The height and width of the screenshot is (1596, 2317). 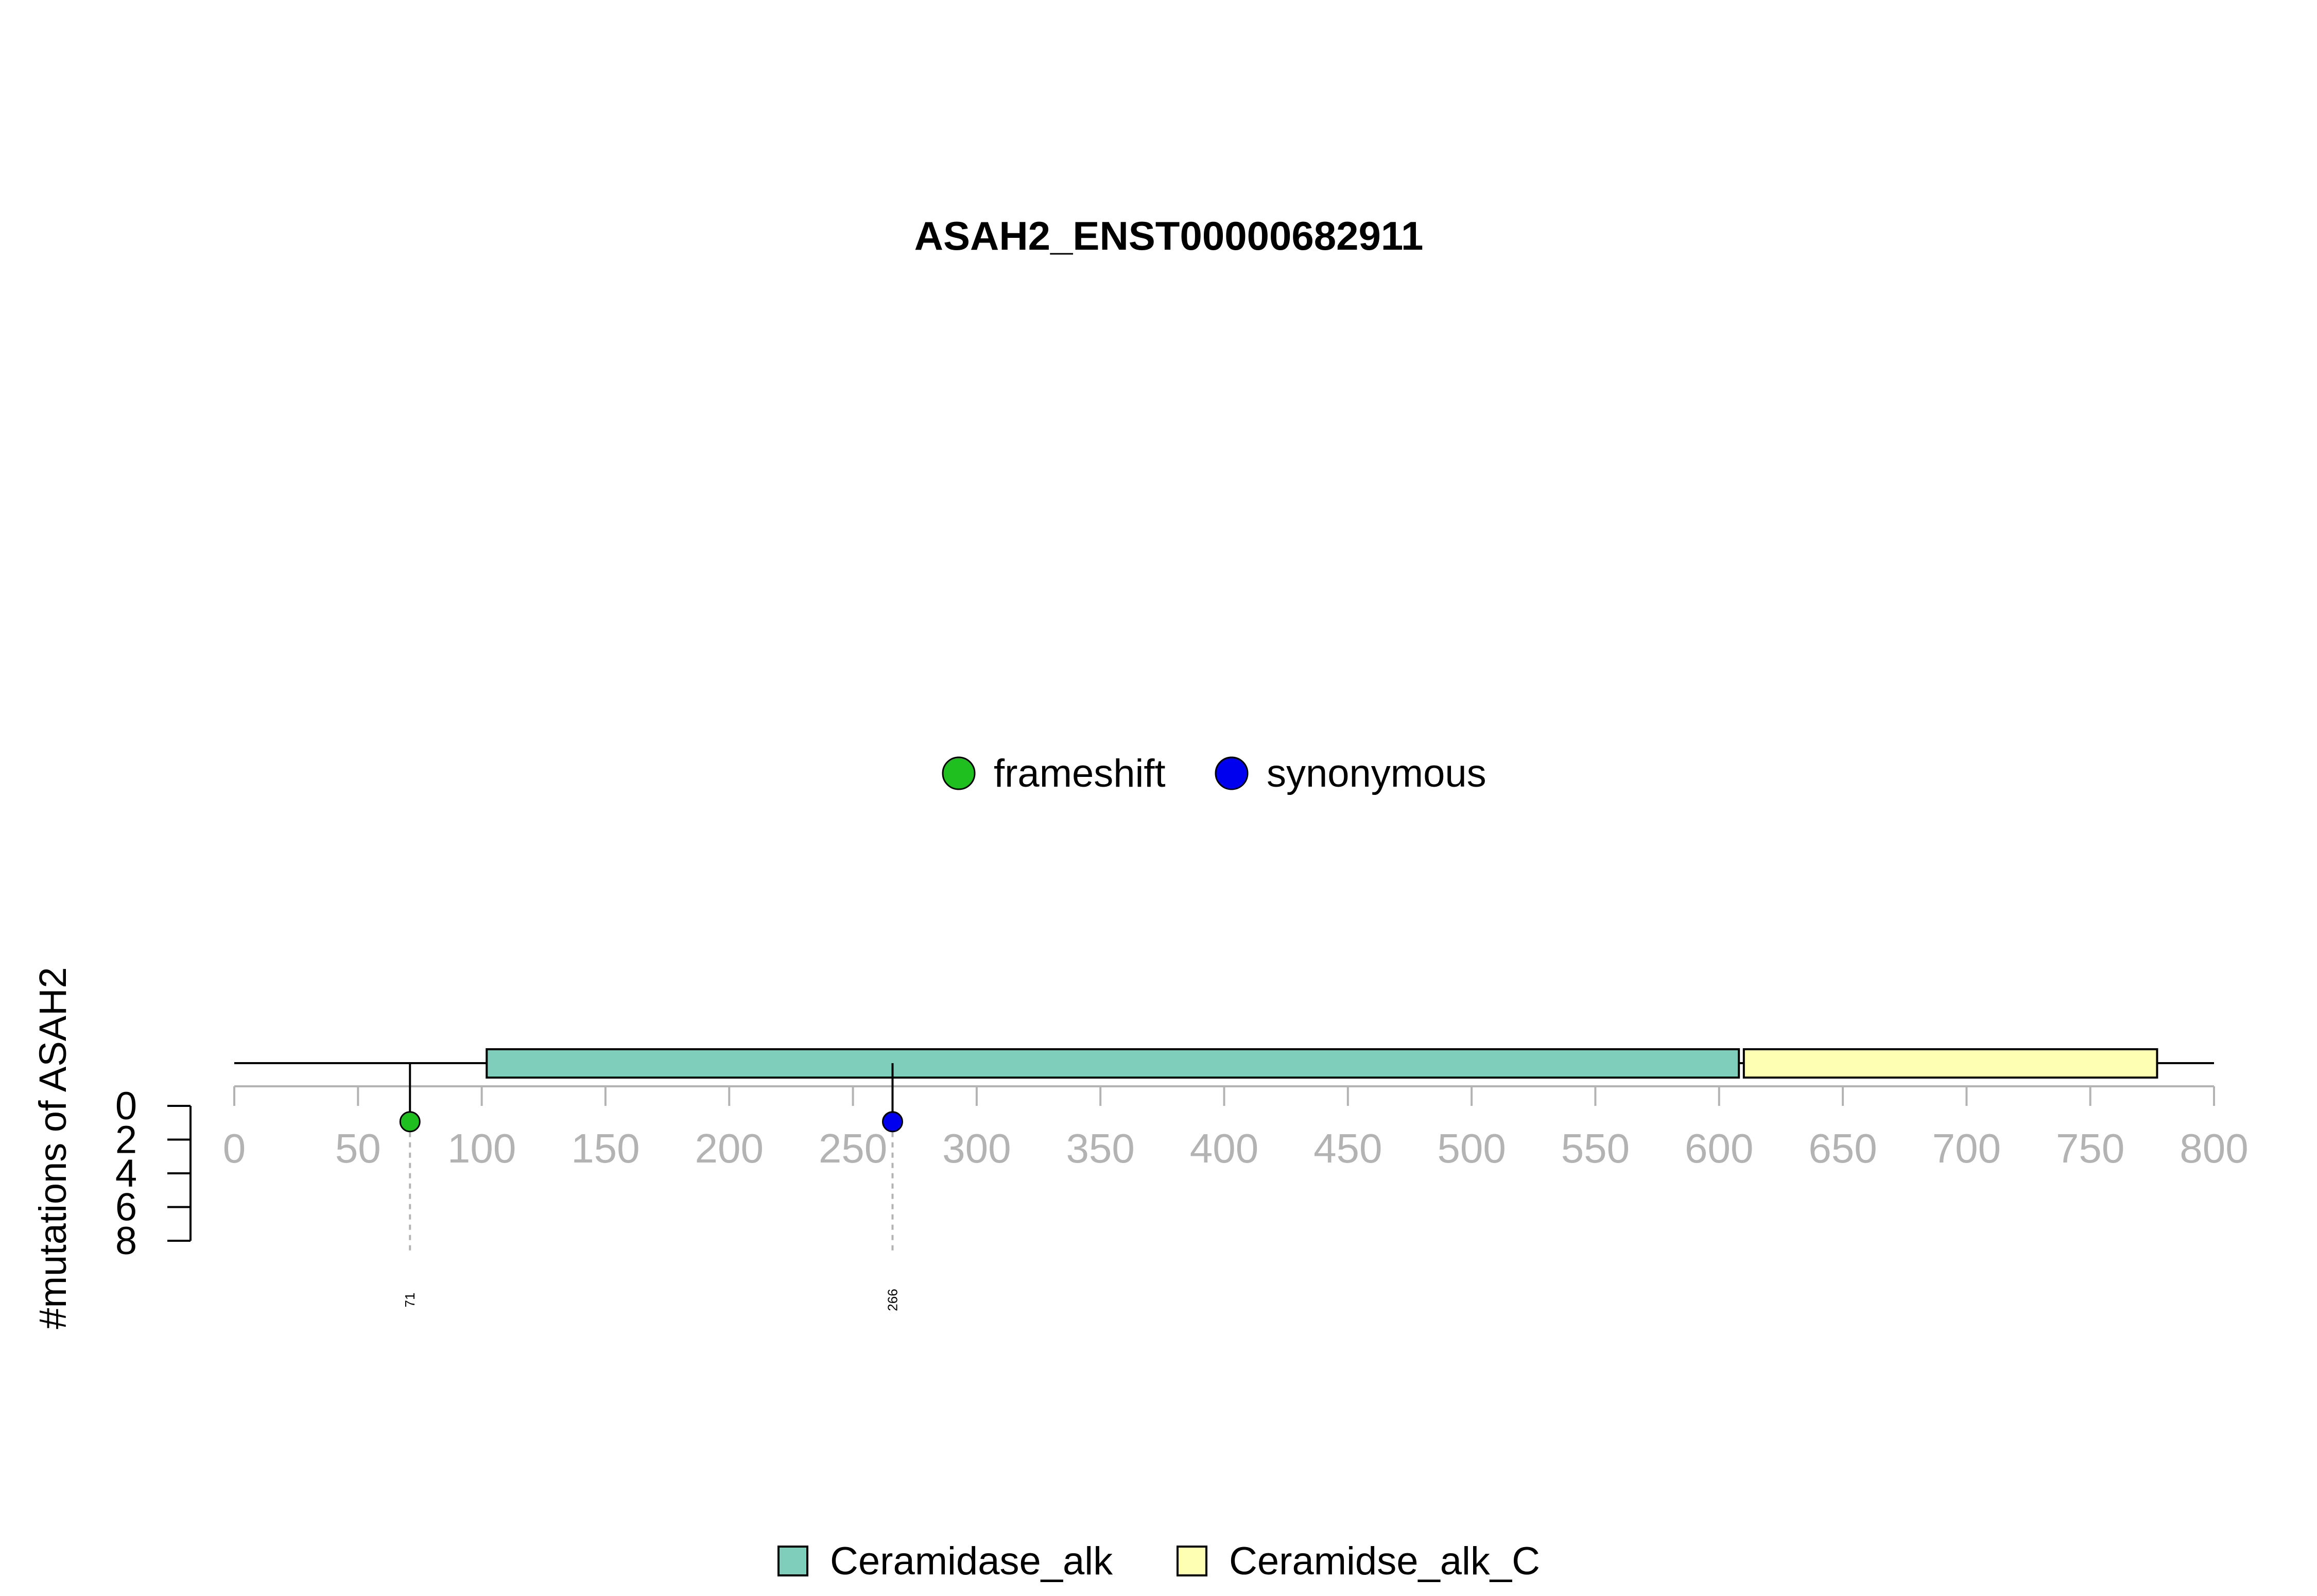 I want to click on domain-legend-swatch-Ceramidse_alk_C, so click(x=1192, y=1561).